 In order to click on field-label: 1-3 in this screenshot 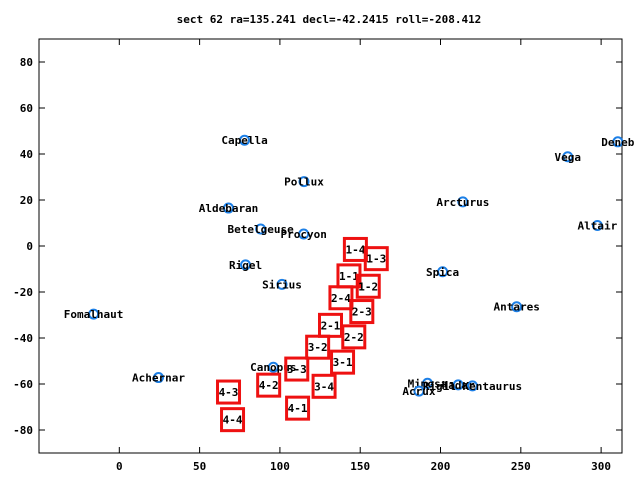, I will do `click(376, 259)`.